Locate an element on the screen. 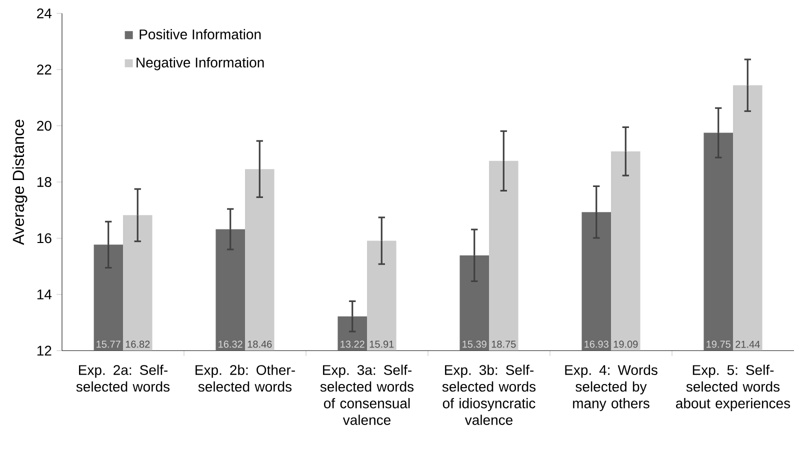  data-label: 21.44 is located at coordinates (748, 344).